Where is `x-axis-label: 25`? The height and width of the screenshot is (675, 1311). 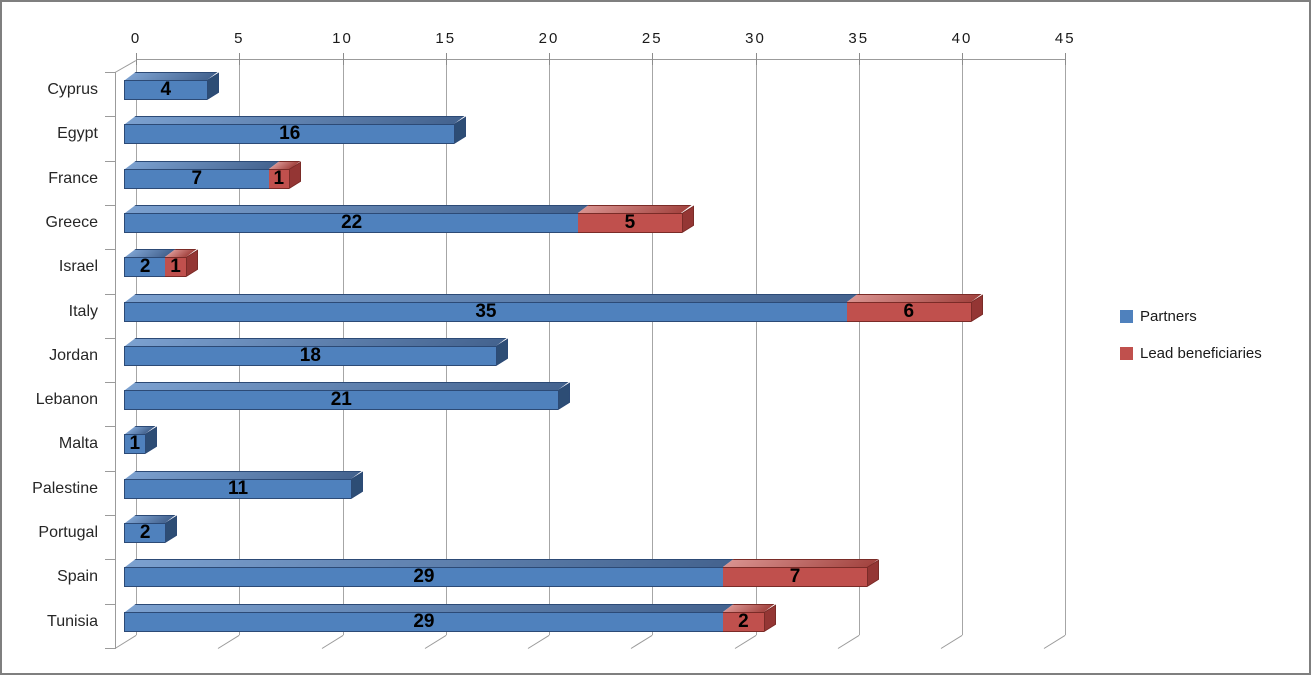
x-axis-label: 25 is located at coordinates (652, 38).